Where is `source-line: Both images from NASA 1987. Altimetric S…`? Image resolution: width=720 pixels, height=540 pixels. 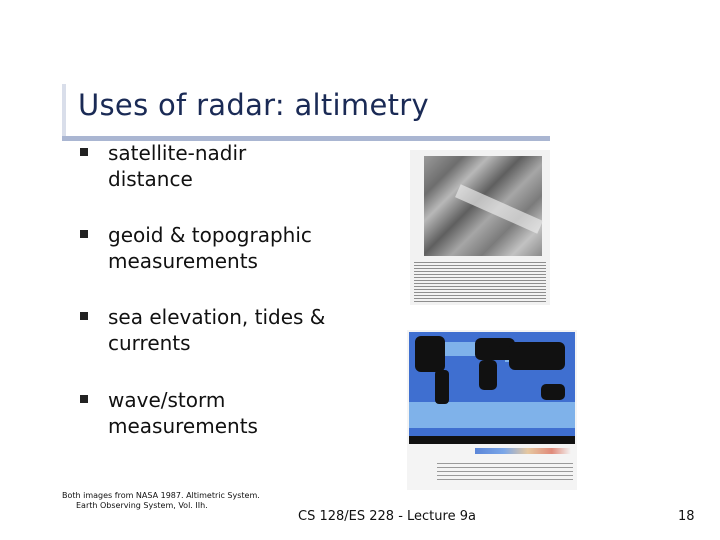 source-line: Both images from NASA 1987. Altimetric S… is located at coordinates (161, 495).